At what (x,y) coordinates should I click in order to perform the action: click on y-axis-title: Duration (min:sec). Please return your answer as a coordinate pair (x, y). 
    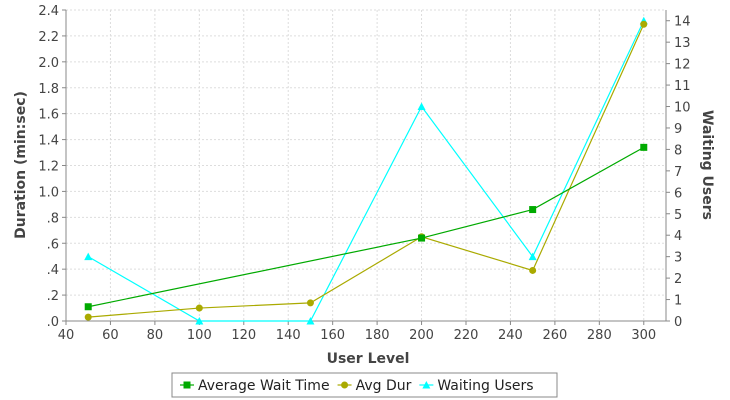
    Looking at the image, I should click on (21, 165).